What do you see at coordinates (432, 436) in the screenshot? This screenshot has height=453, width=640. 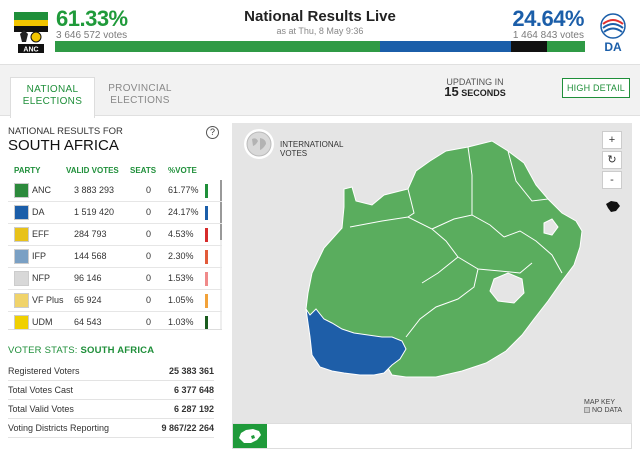 I see `map-bottom-bar` at bounding box center [432, 436].